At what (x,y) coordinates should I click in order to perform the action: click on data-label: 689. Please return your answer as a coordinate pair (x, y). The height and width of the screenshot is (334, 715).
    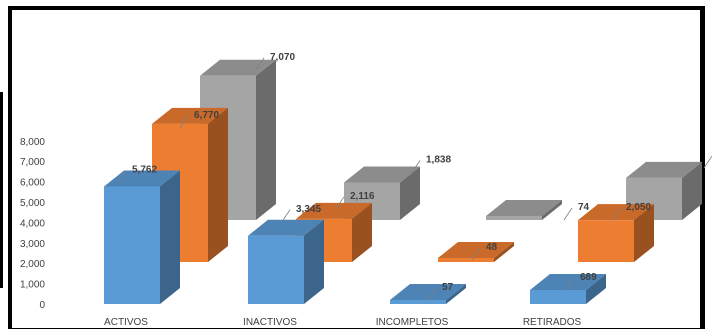
    Looking at the image, I should click on (588, 277).